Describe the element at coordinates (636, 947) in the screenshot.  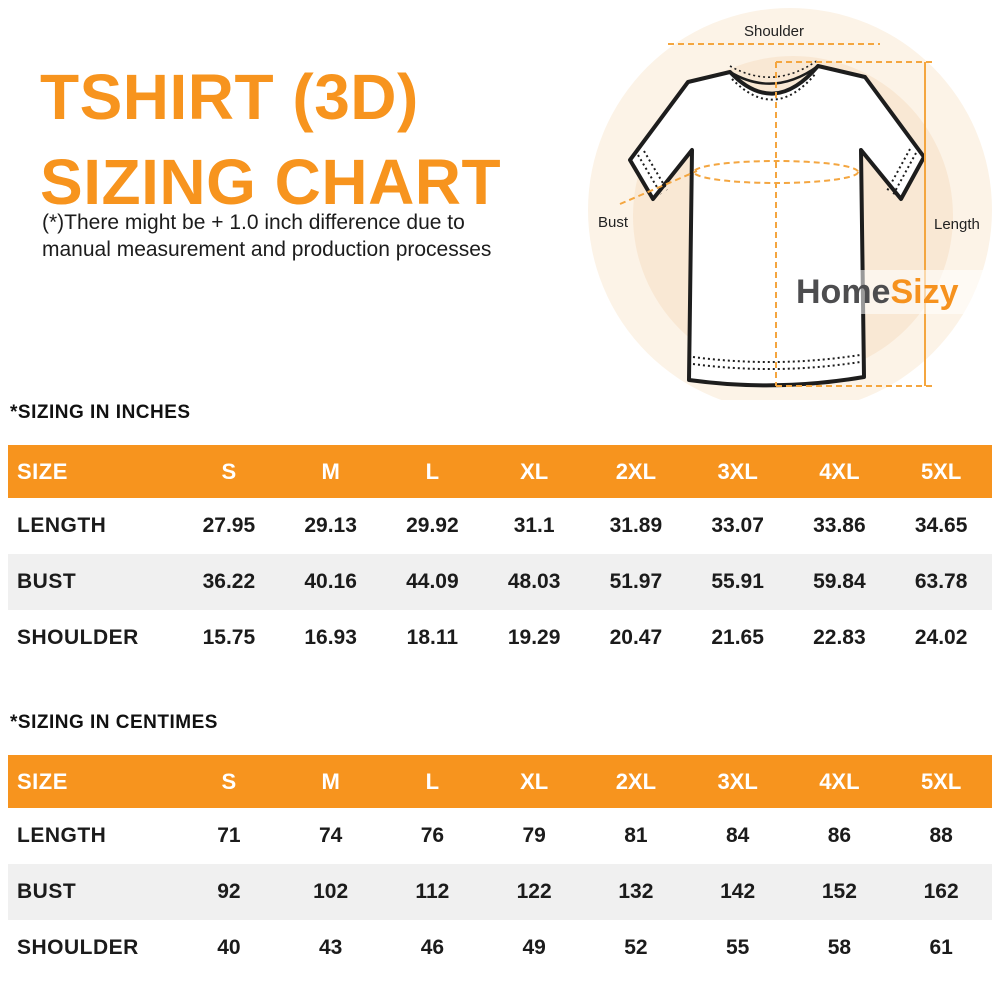
I see `cell: 52` at that location.